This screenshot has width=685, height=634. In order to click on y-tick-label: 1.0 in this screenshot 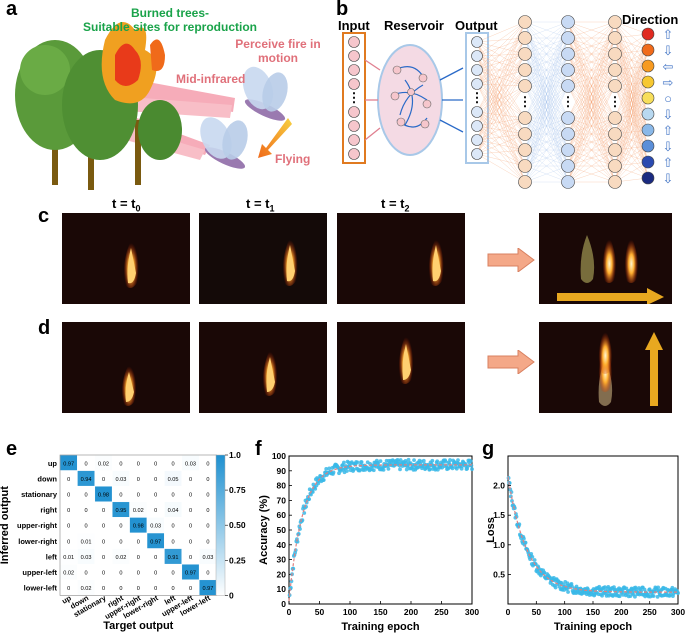, I will do `click(499, 545)`.